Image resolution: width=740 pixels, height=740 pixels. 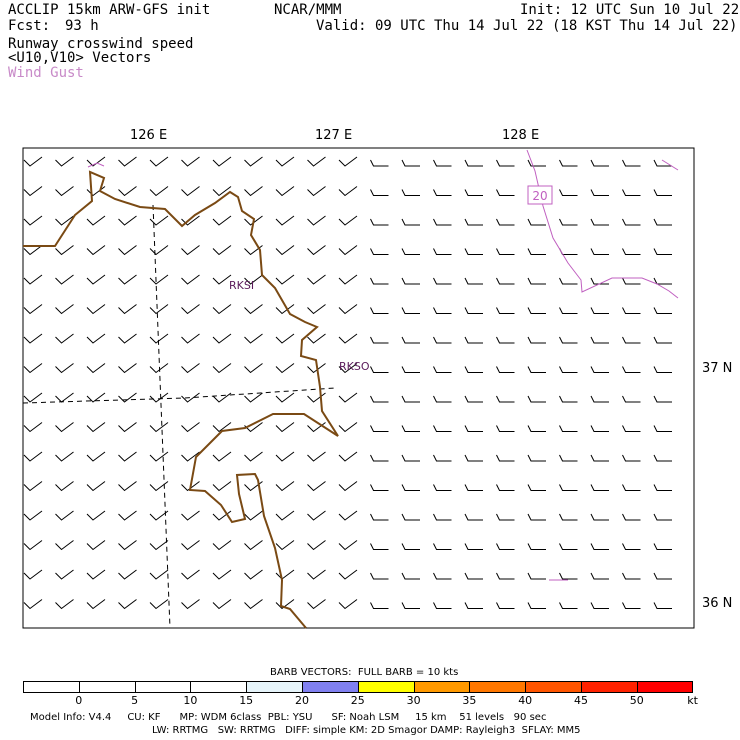 What do you see at coordinates (179, 395) in the screenshot?
I see `parallel-37n` at bounding box center [179, 395].